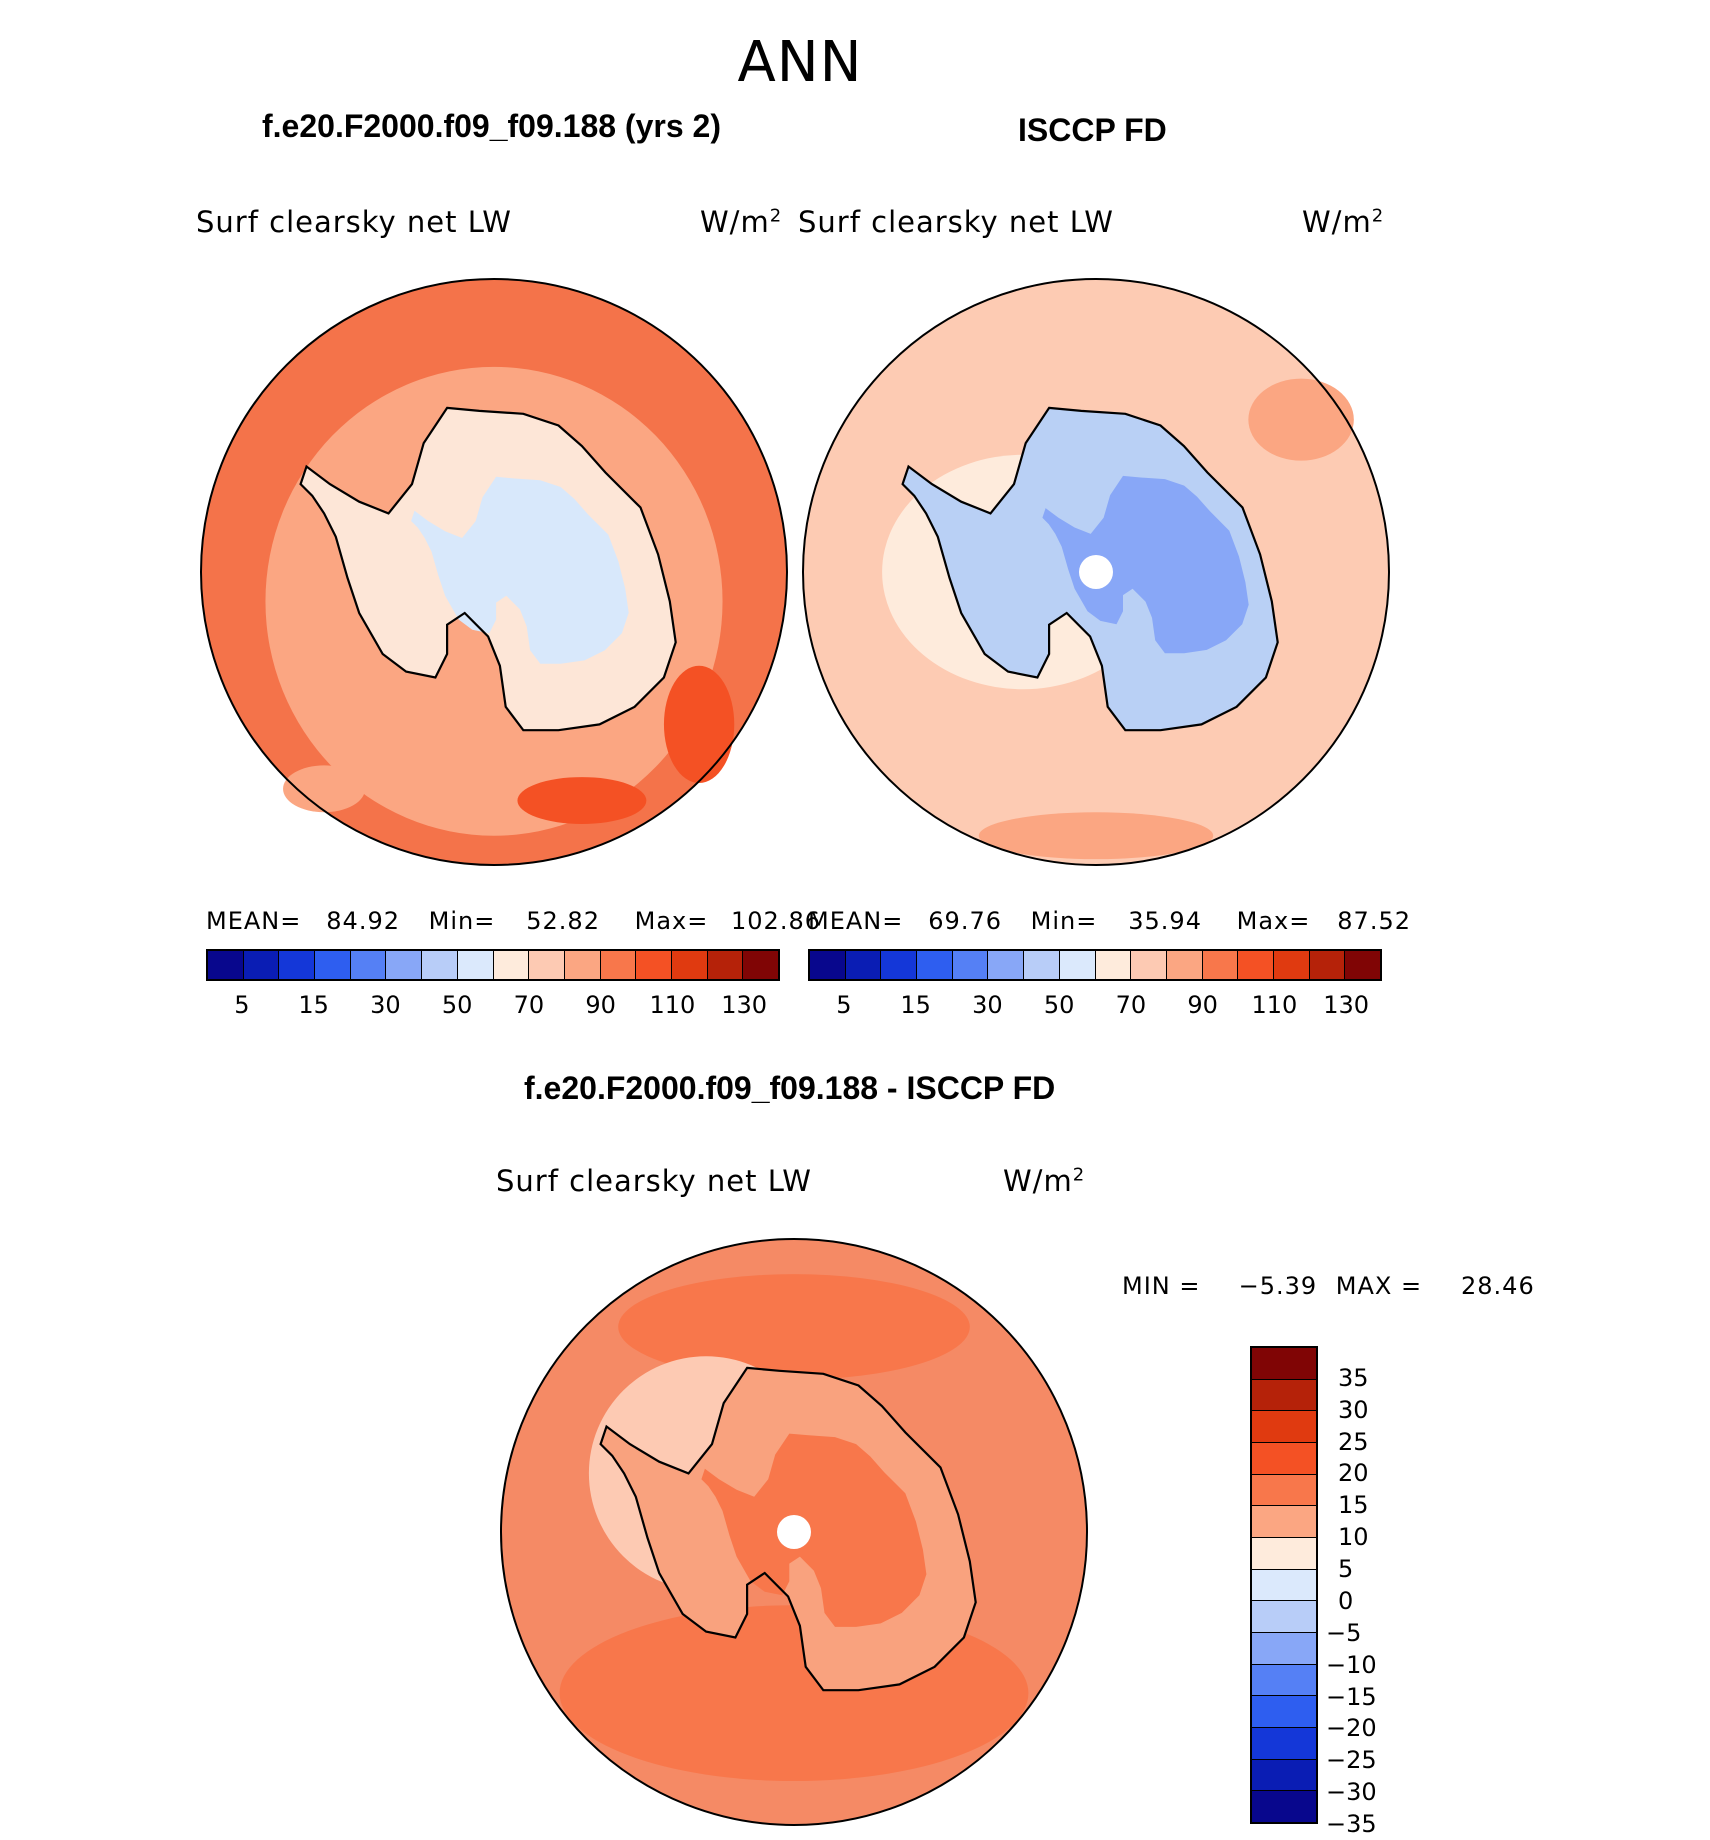  What do you see at coordinates (1274, 1005) in the screenshot?
I see `colorbar-tick-label: 110` at bounding box center [1274, 1005].